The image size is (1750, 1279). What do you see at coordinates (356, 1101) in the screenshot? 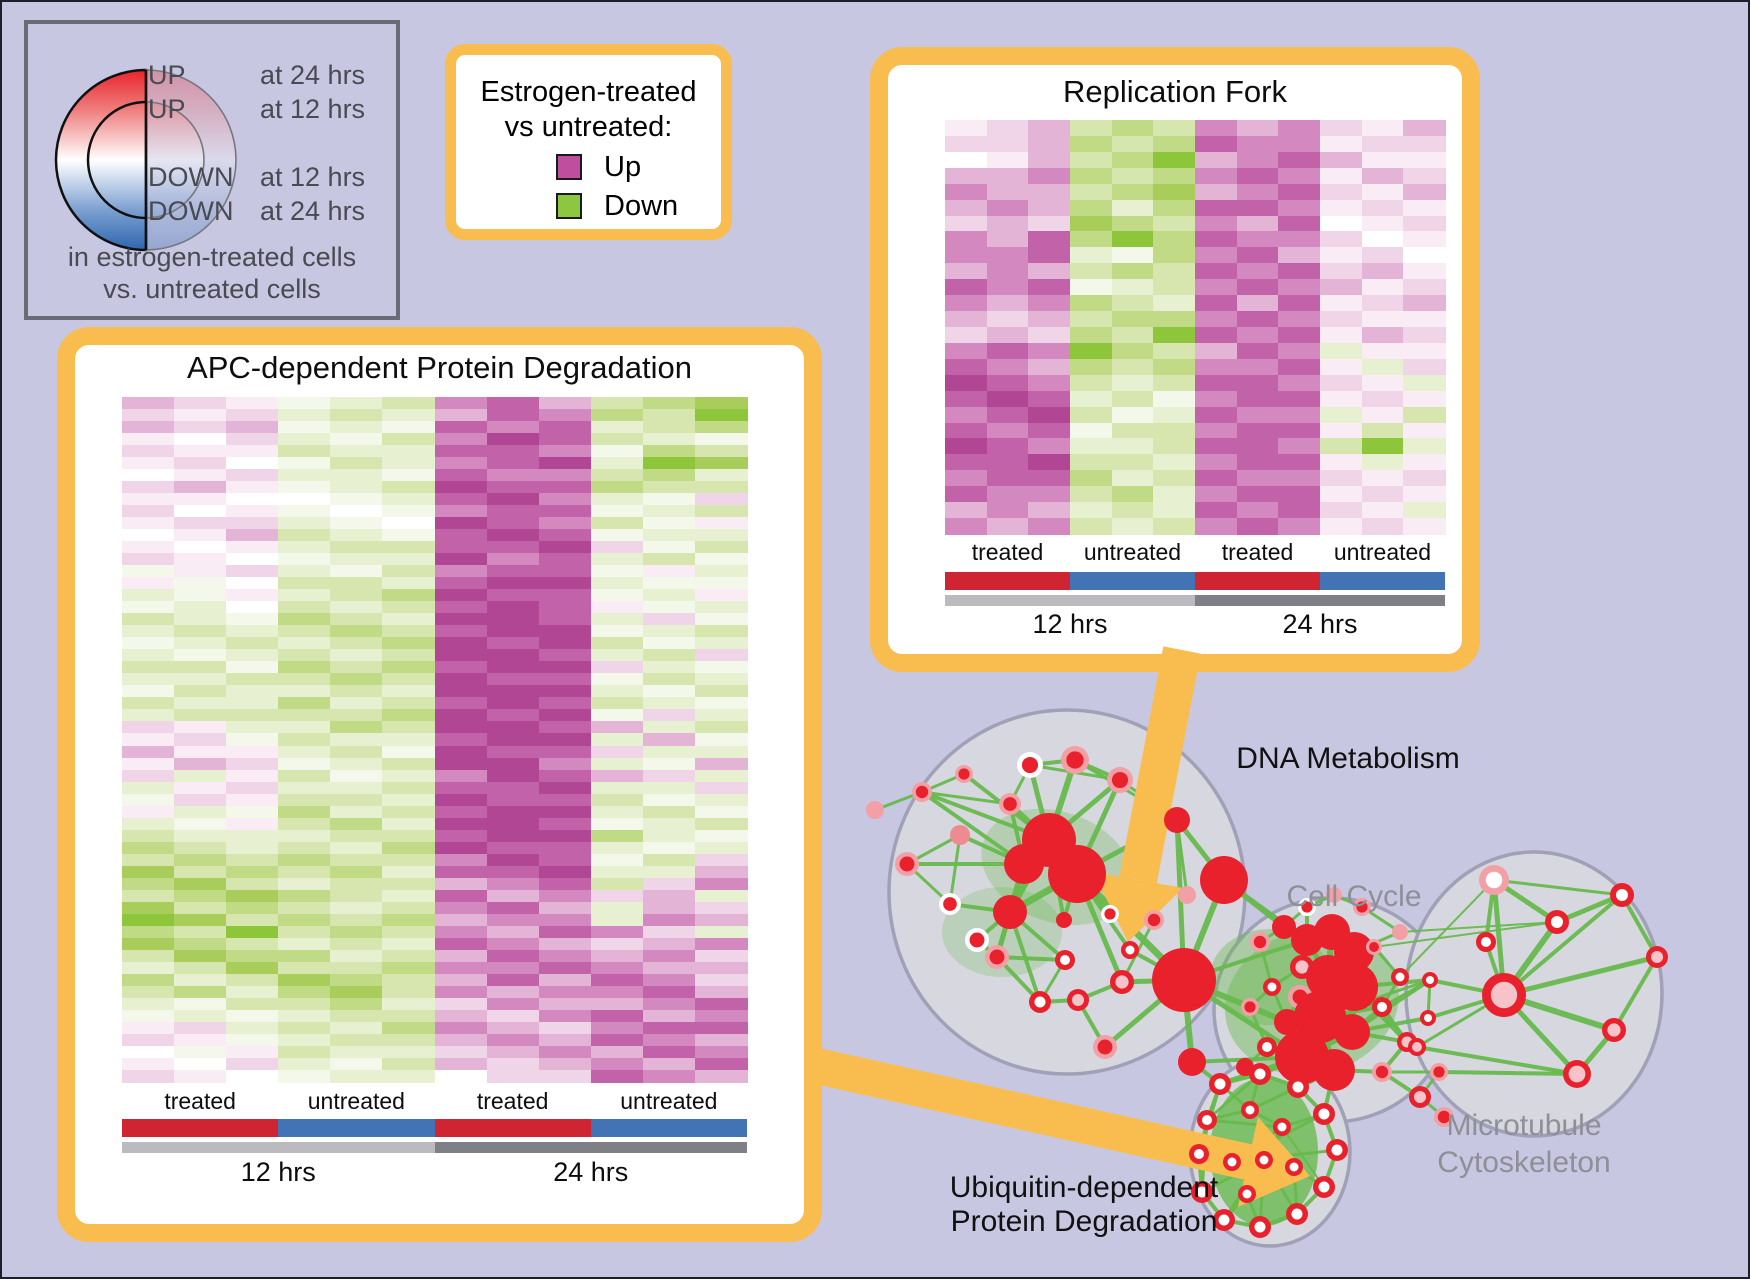
I see `apc-group-label-untreated: untreated` at bounding box center [356, 1101].